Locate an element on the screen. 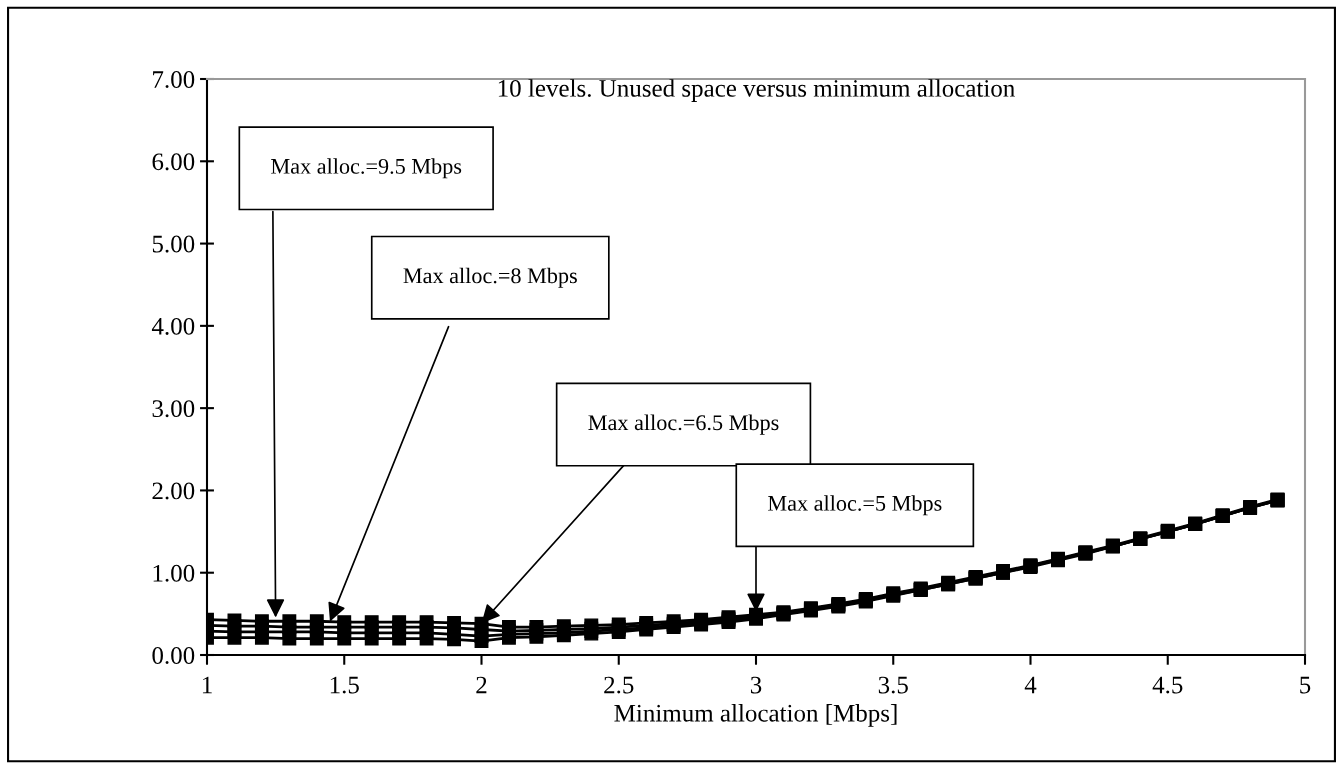 This screenshot has height=769, width=1343. chart-title: 10 levels. Unused space versus minimum allocation is located at coordinates (756, 90).